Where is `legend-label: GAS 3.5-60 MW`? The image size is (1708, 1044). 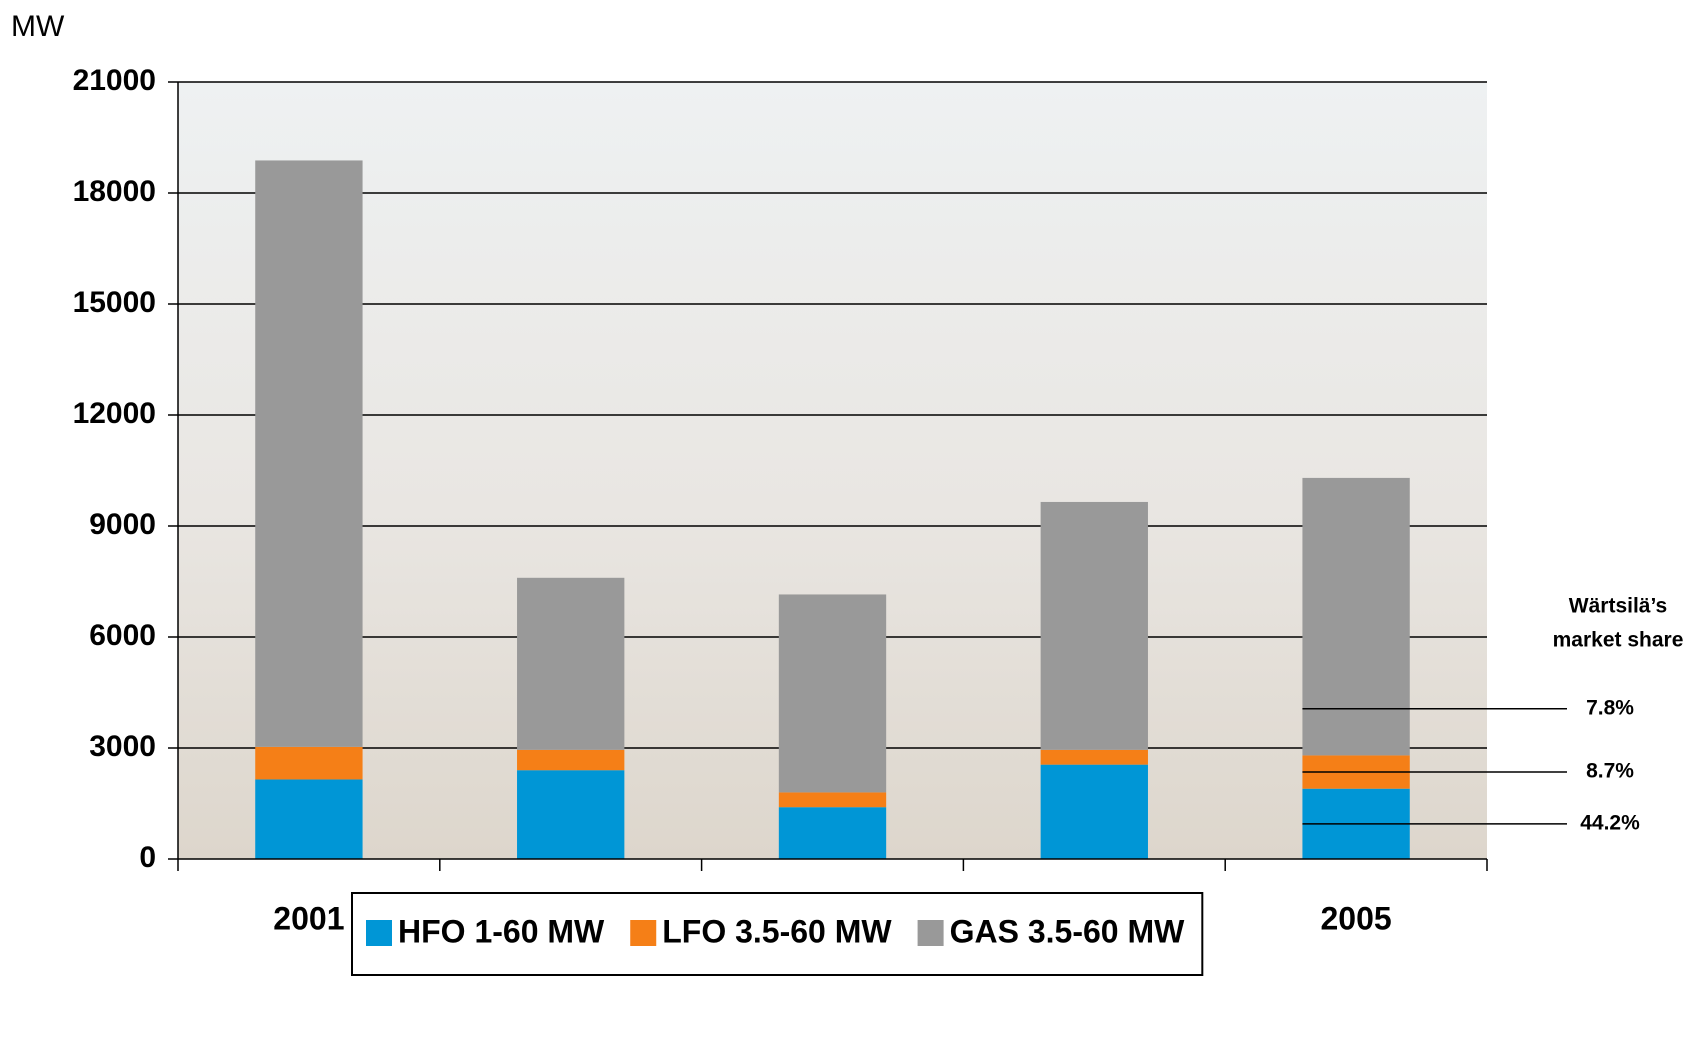
legend-label: GAS 3.5-60 MW is located at coordinates (1068, 931).